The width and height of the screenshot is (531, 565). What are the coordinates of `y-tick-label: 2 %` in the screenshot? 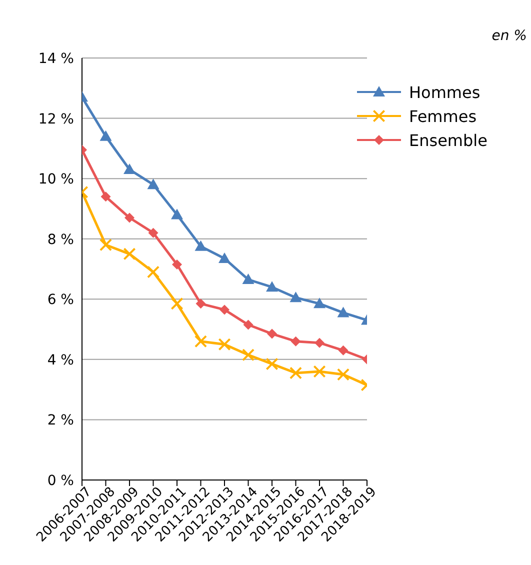 It's located at (60, 420).